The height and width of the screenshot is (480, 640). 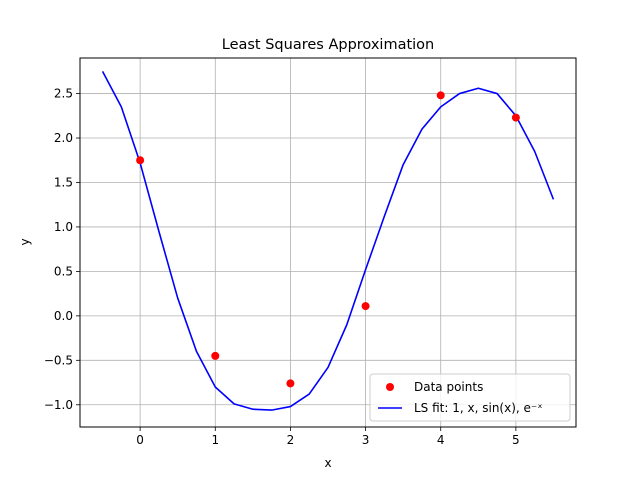 What do you see at coordinates (63, 271) in the screenshot?
I see `y-tick-label: 0.5` at bounding box center [63, 271].